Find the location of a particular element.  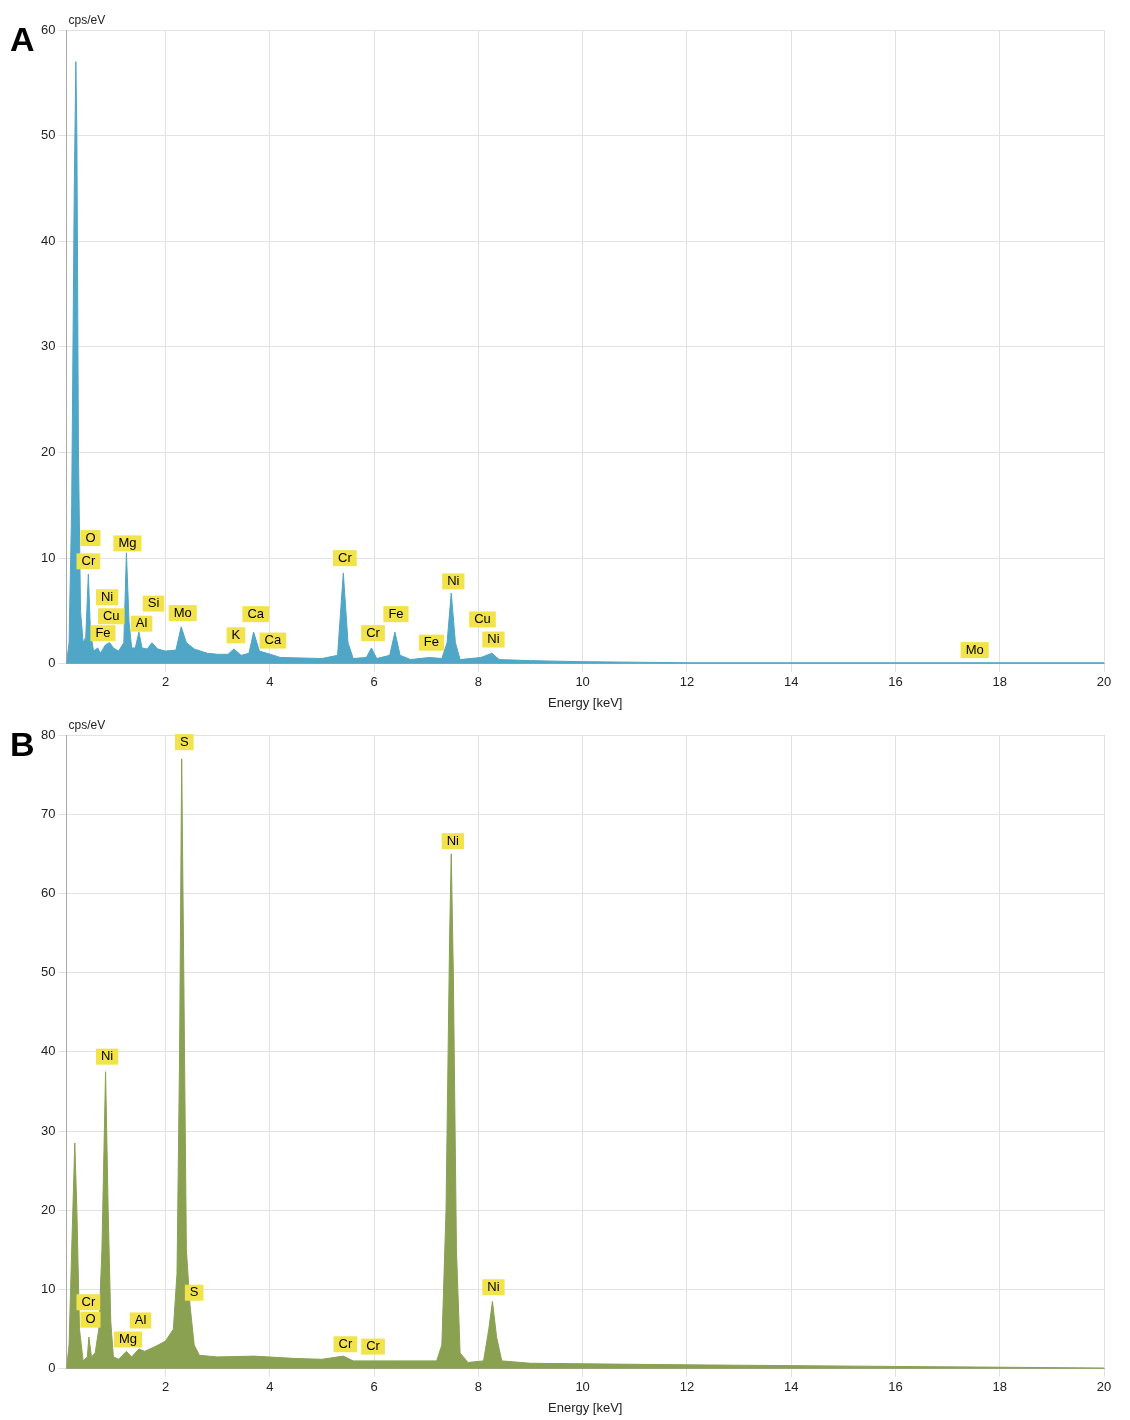

chart-title: A is located at coordinates (22, 39).